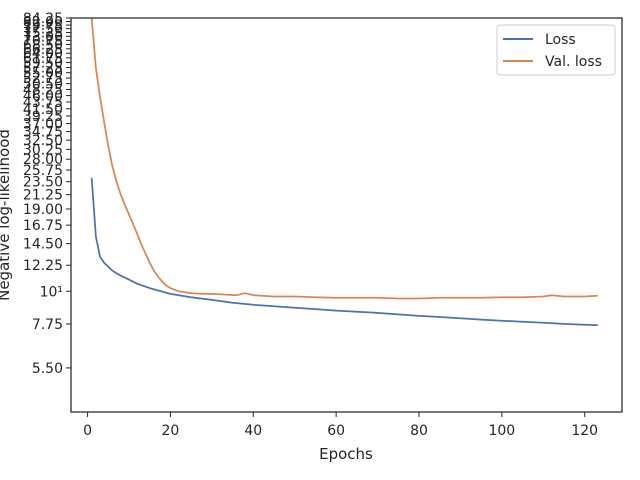 Image resolution: width=640 pixels, height=480 pixels. I want to click on y-tick-label: 41.50, so click(43, 110).